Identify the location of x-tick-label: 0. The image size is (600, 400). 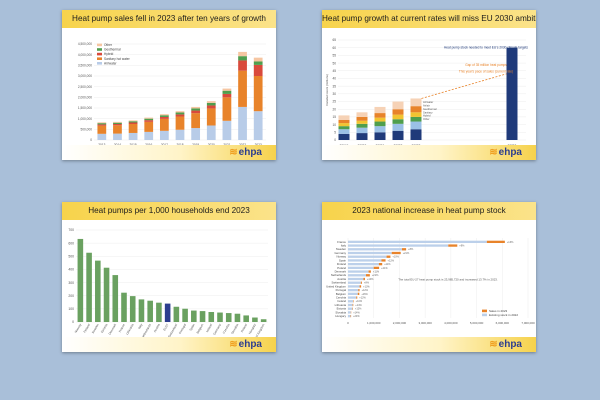
(348, 323).